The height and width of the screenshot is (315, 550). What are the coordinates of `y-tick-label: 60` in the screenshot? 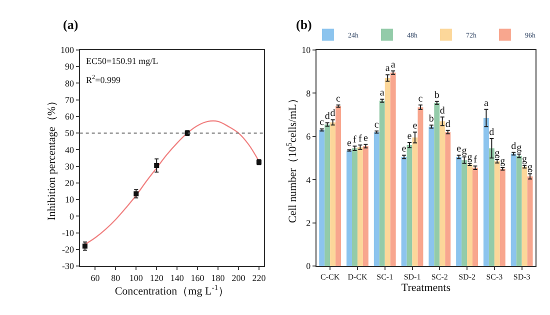 It's located at (70, 117).